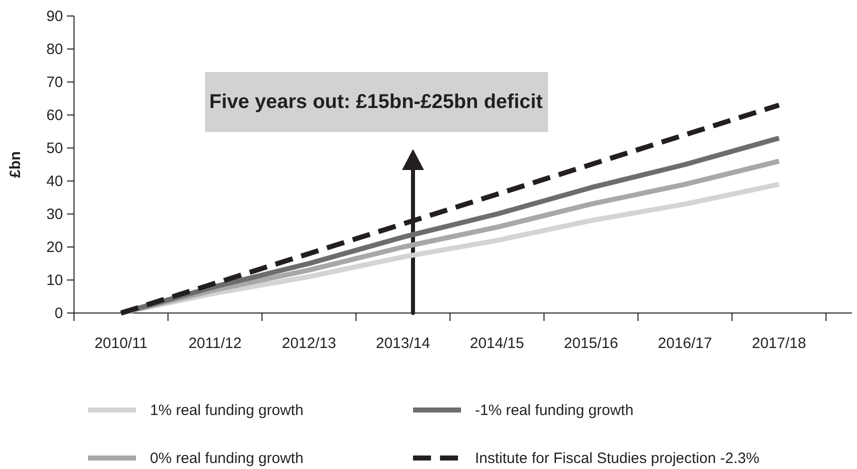 The width and height of the screenshot is (857, 469). Describe the element at coordinates (54, 280) in the screenshot. I see `y-tick-label: 10` at that location.